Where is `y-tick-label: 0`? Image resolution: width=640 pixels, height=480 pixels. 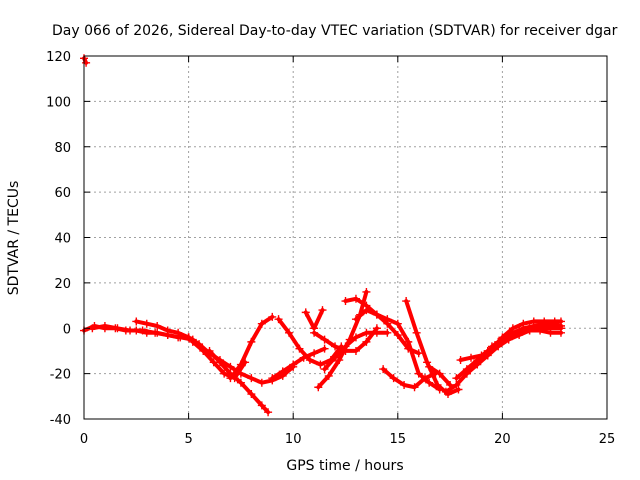 y-tick-label: 0 is located at coordinates (67, 329).